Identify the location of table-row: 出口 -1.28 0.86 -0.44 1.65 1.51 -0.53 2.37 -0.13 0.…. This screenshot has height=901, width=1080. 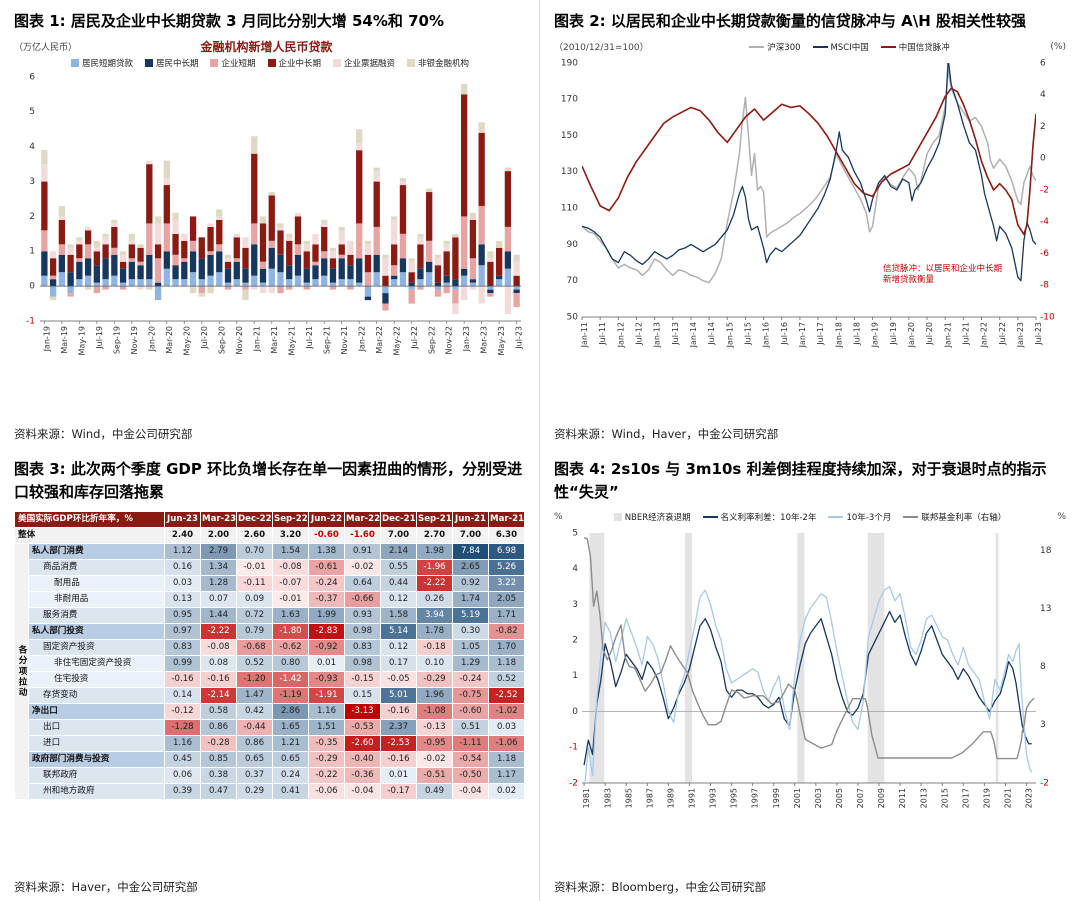
(270, 727).